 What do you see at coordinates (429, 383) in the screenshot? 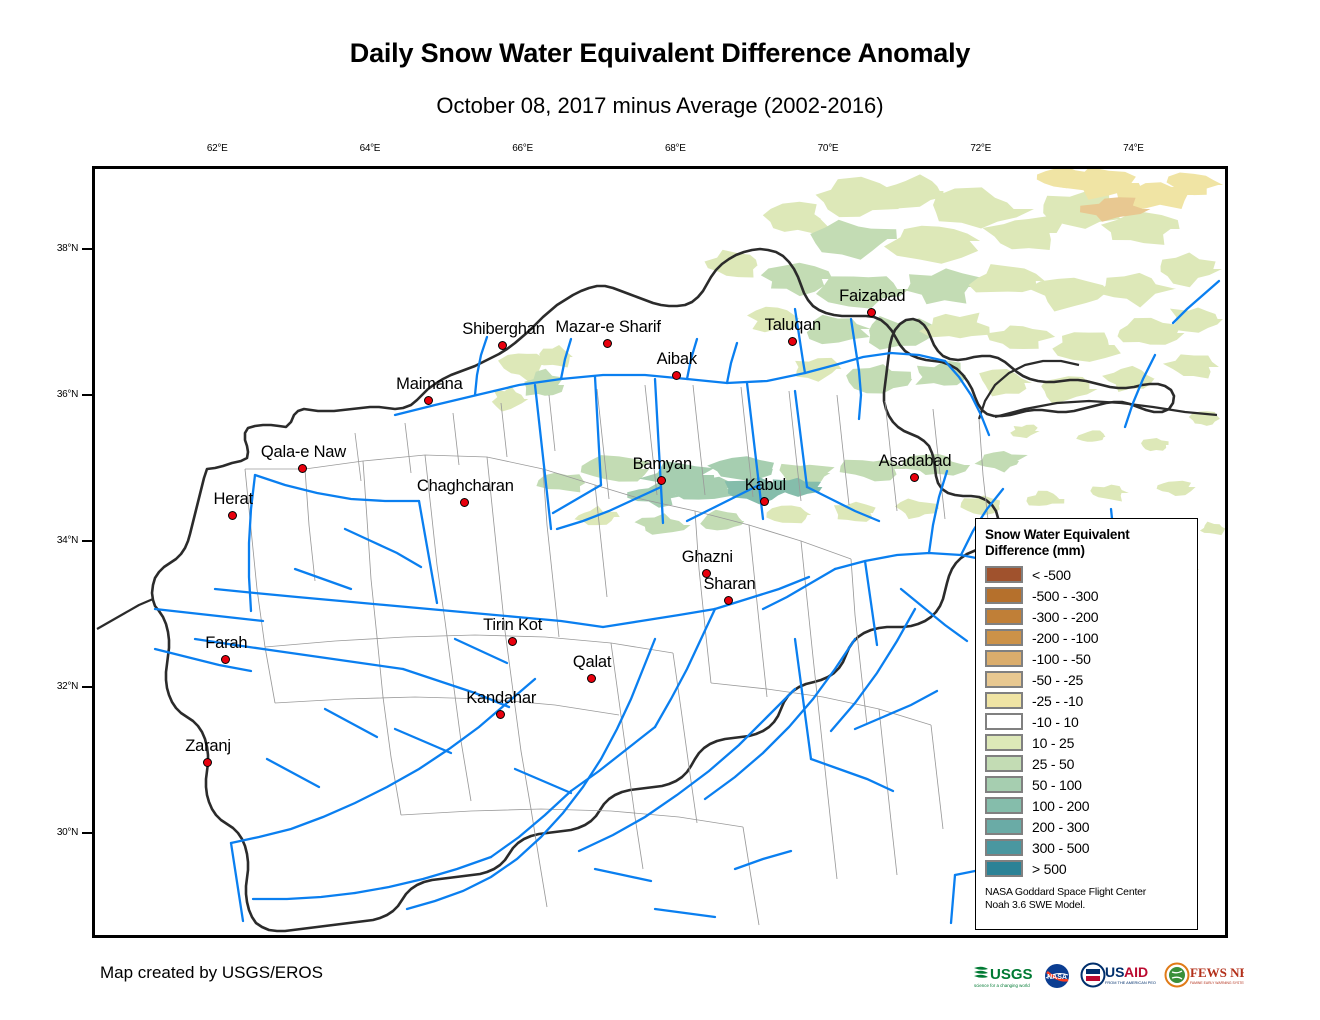
I see `city-label: Maimana` at bounding box center [429, 383].